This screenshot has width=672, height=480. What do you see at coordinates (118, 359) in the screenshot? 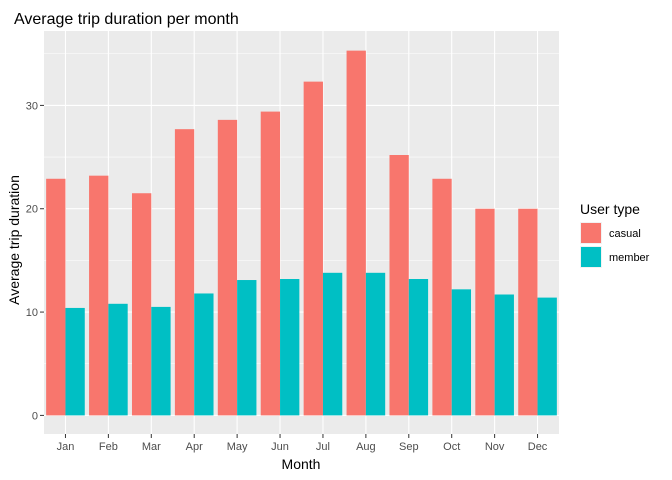
I see `bar-member-feb` at bounding box center [118, 359].